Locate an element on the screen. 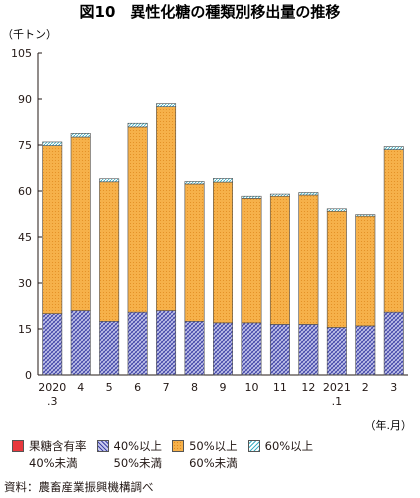 The image size is (420, 498). legend-item-50-60: 50%以上 60%未満 is located at coordinates (205, 455).